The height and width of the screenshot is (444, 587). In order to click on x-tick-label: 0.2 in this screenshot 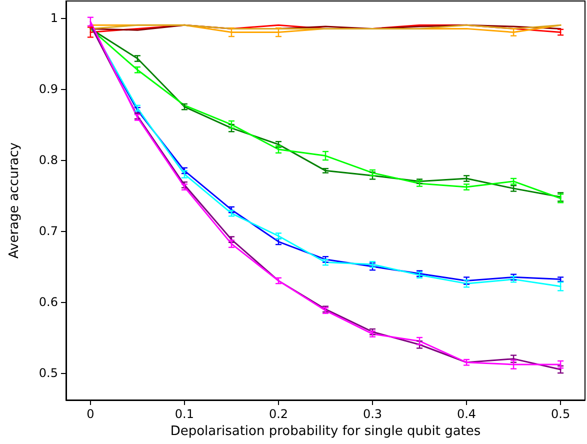, I will do `click(278, 414)`.